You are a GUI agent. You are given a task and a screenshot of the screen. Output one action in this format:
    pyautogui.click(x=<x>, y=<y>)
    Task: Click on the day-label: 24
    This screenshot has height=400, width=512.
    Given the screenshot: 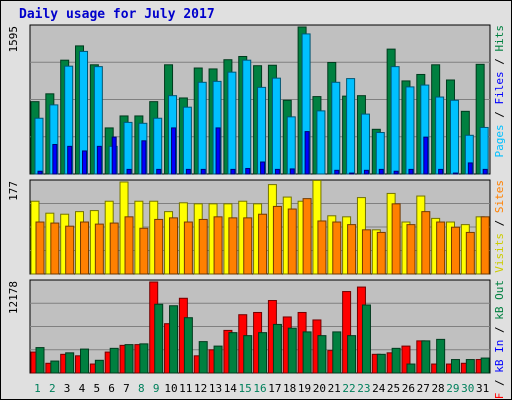 What is the action you would take?
    pyautogui.click(x=379, y=388)
    